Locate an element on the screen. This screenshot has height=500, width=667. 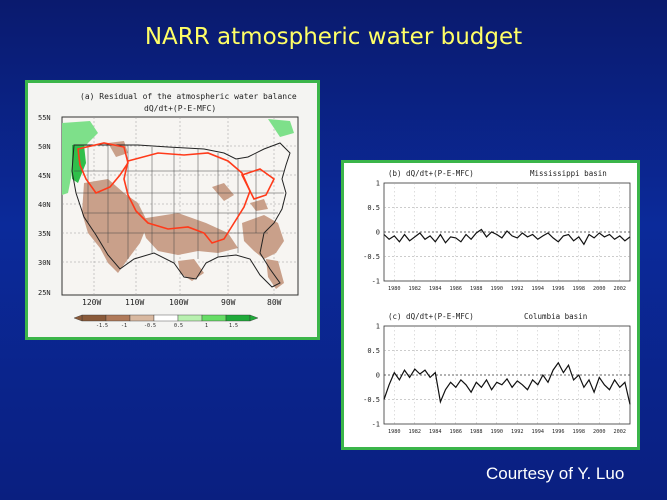
longitude-labels: 120W 110W 100W 90W 80W is located at coordinates (182, 302).